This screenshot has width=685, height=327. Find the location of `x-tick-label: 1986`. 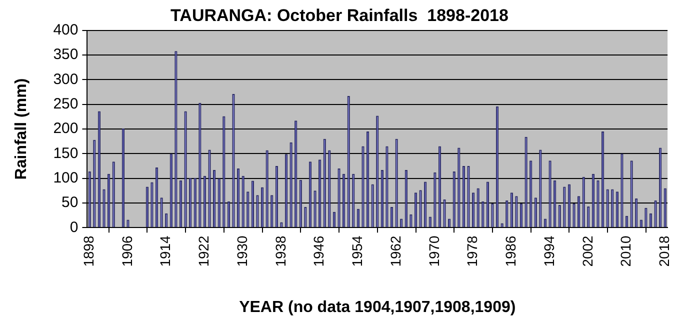

x-tick-label: 1986 is located at coordinates (510, 251).